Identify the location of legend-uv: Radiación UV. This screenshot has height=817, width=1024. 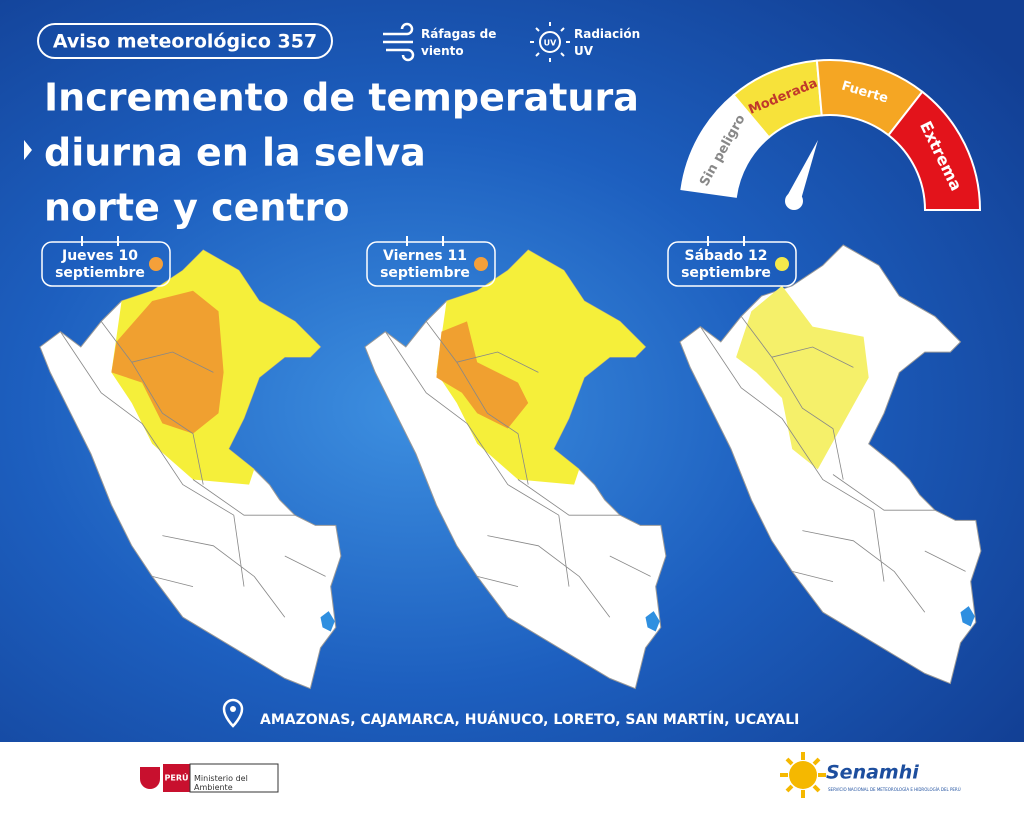
(607, 42).